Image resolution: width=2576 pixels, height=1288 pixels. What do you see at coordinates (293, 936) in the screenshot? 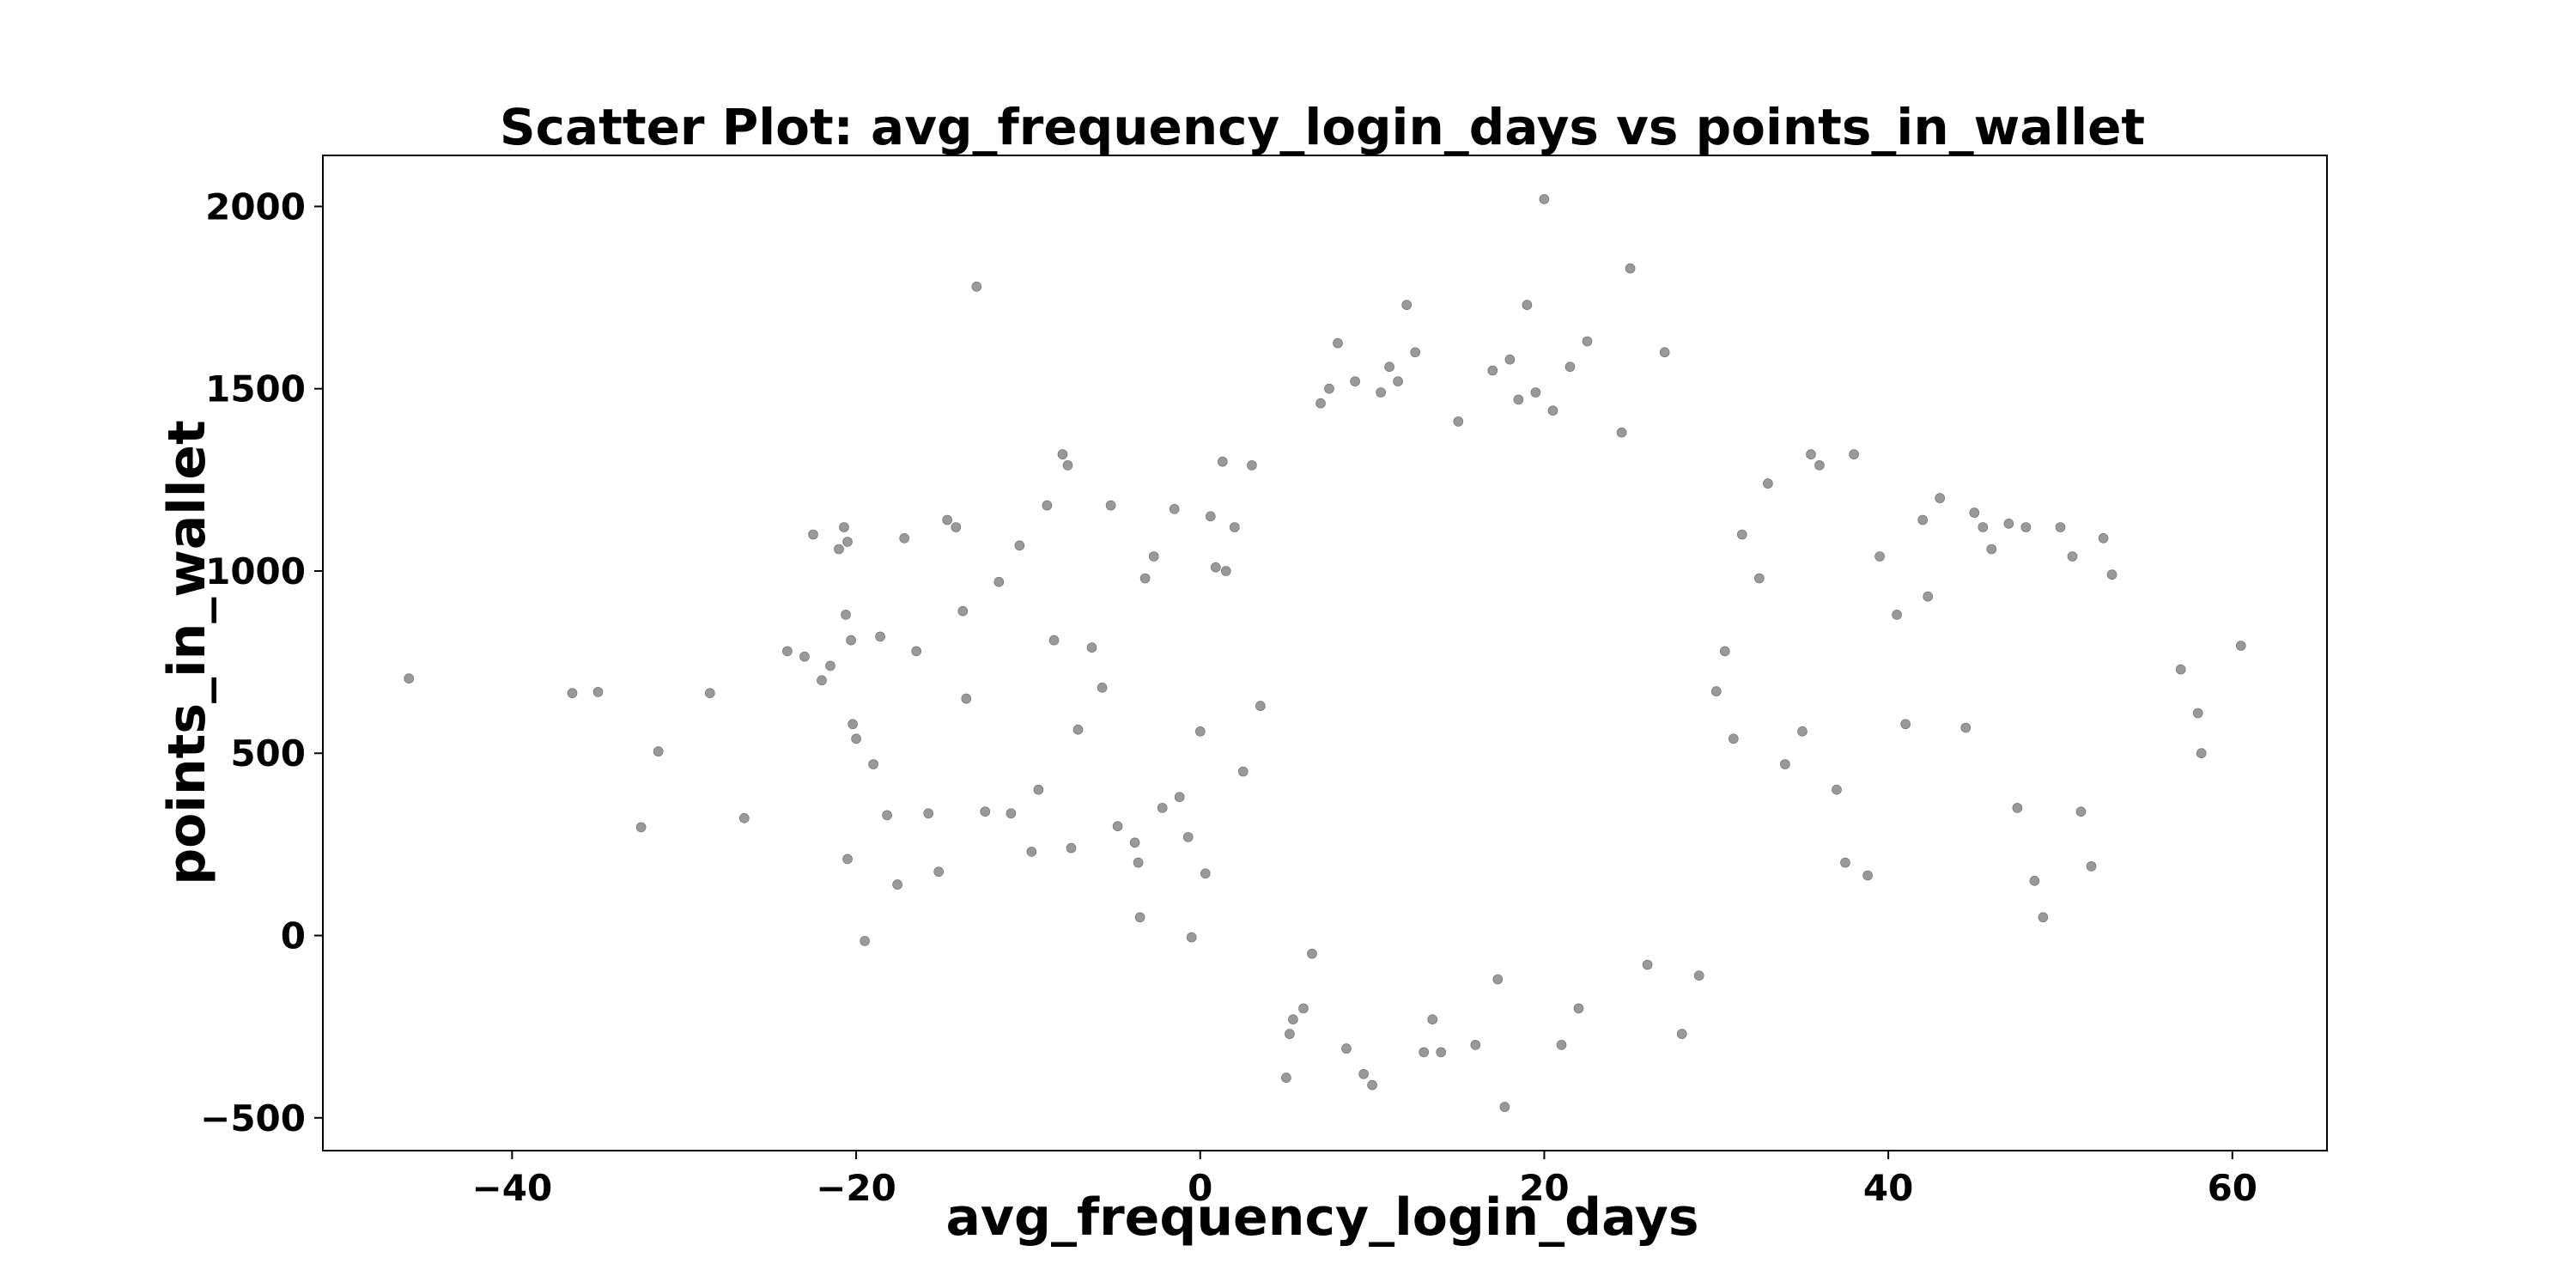
I see `y-tick-label: 0` at bounding box center [293, 936].